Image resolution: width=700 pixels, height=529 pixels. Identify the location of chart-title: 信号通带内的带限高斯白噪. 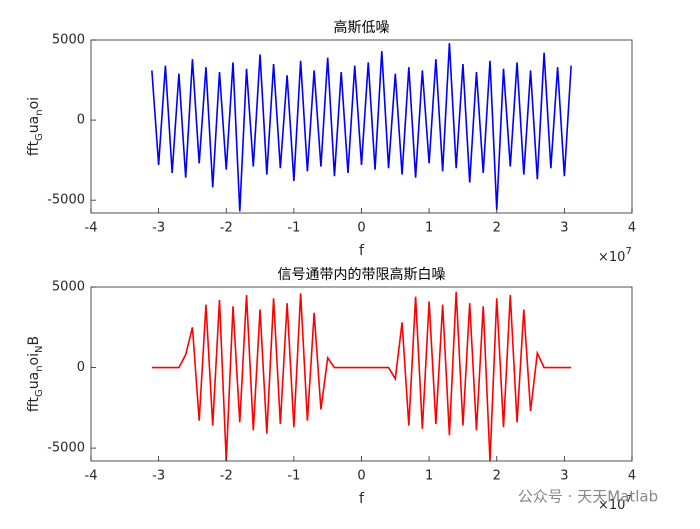
(362, 274).